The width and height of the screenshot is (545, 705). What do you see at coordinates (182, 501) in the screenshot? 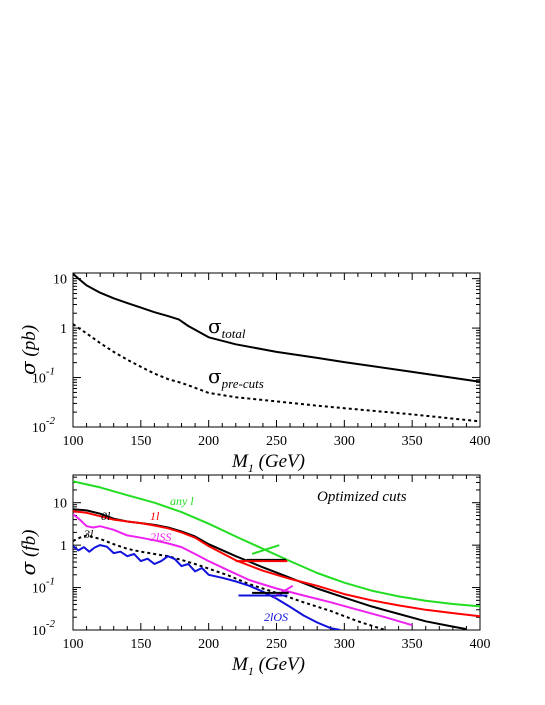
I see `series-label-any-l: any l` at bounding box center [182, 501].